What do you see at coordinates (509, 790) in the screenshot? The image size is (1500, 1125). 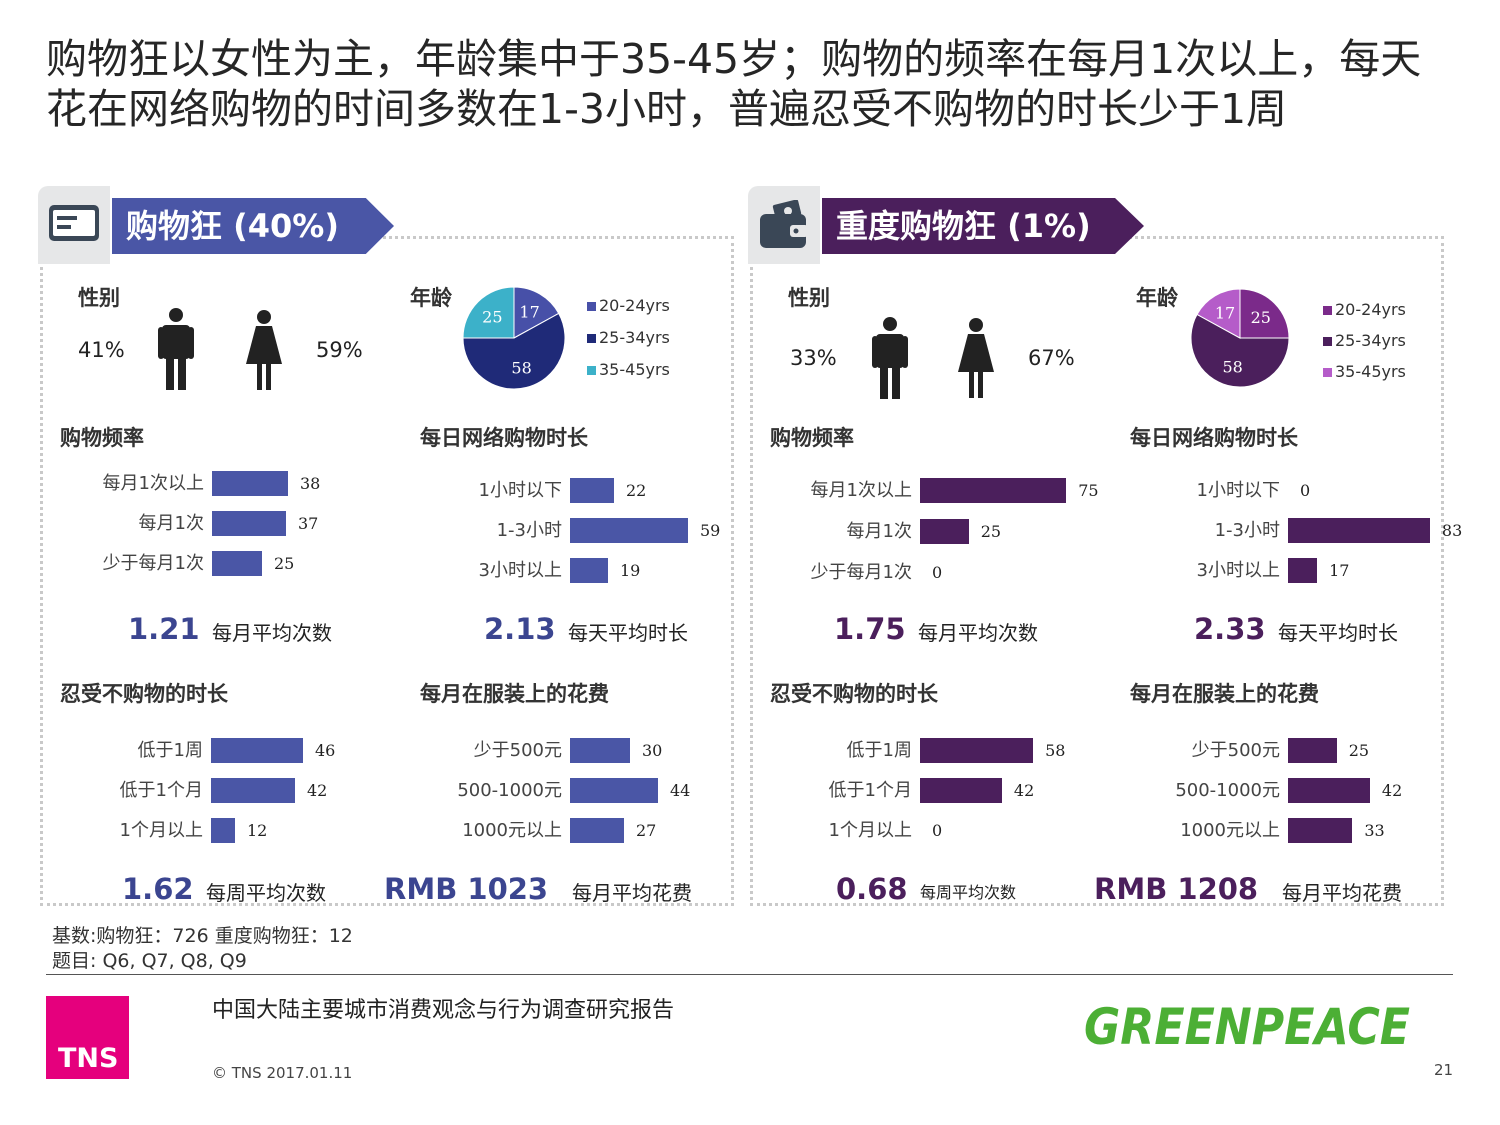 I see `bar-category-label: 500-1000元` at bounding box center [509, 790].